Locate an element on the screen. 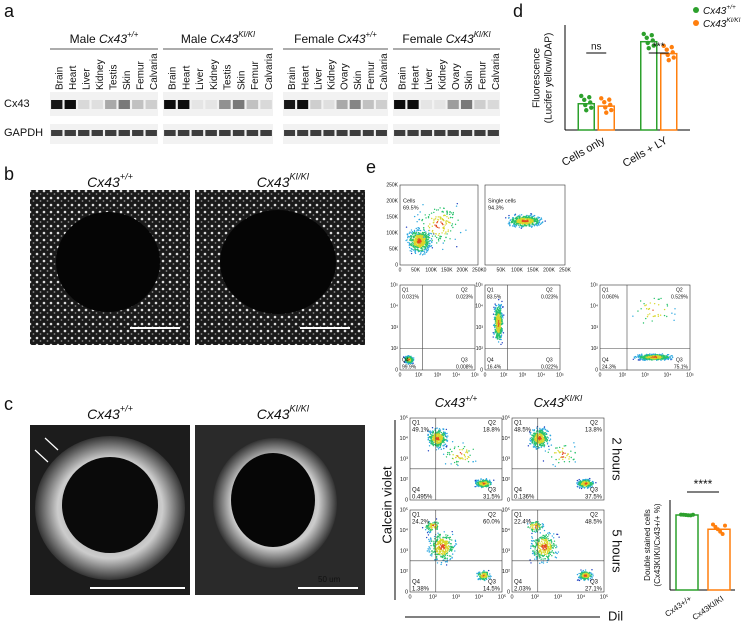 This screenshot has width=750, height=628. gene-label: Male Cx43+/+ is located at coordinates (104, 38).